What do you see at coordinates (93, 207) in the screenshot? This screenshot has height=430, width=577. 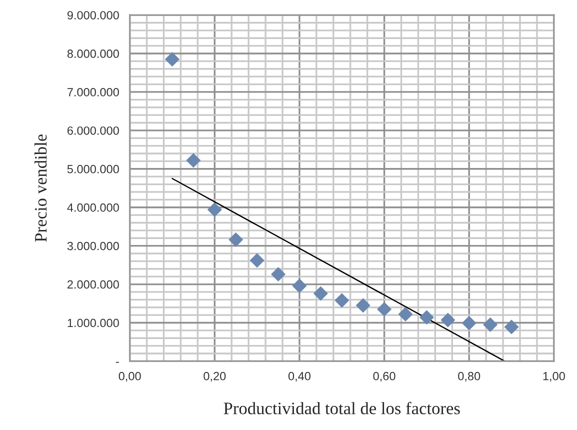 I see `y-tick-label: 4.000.000` at bounding box center [93, 207].